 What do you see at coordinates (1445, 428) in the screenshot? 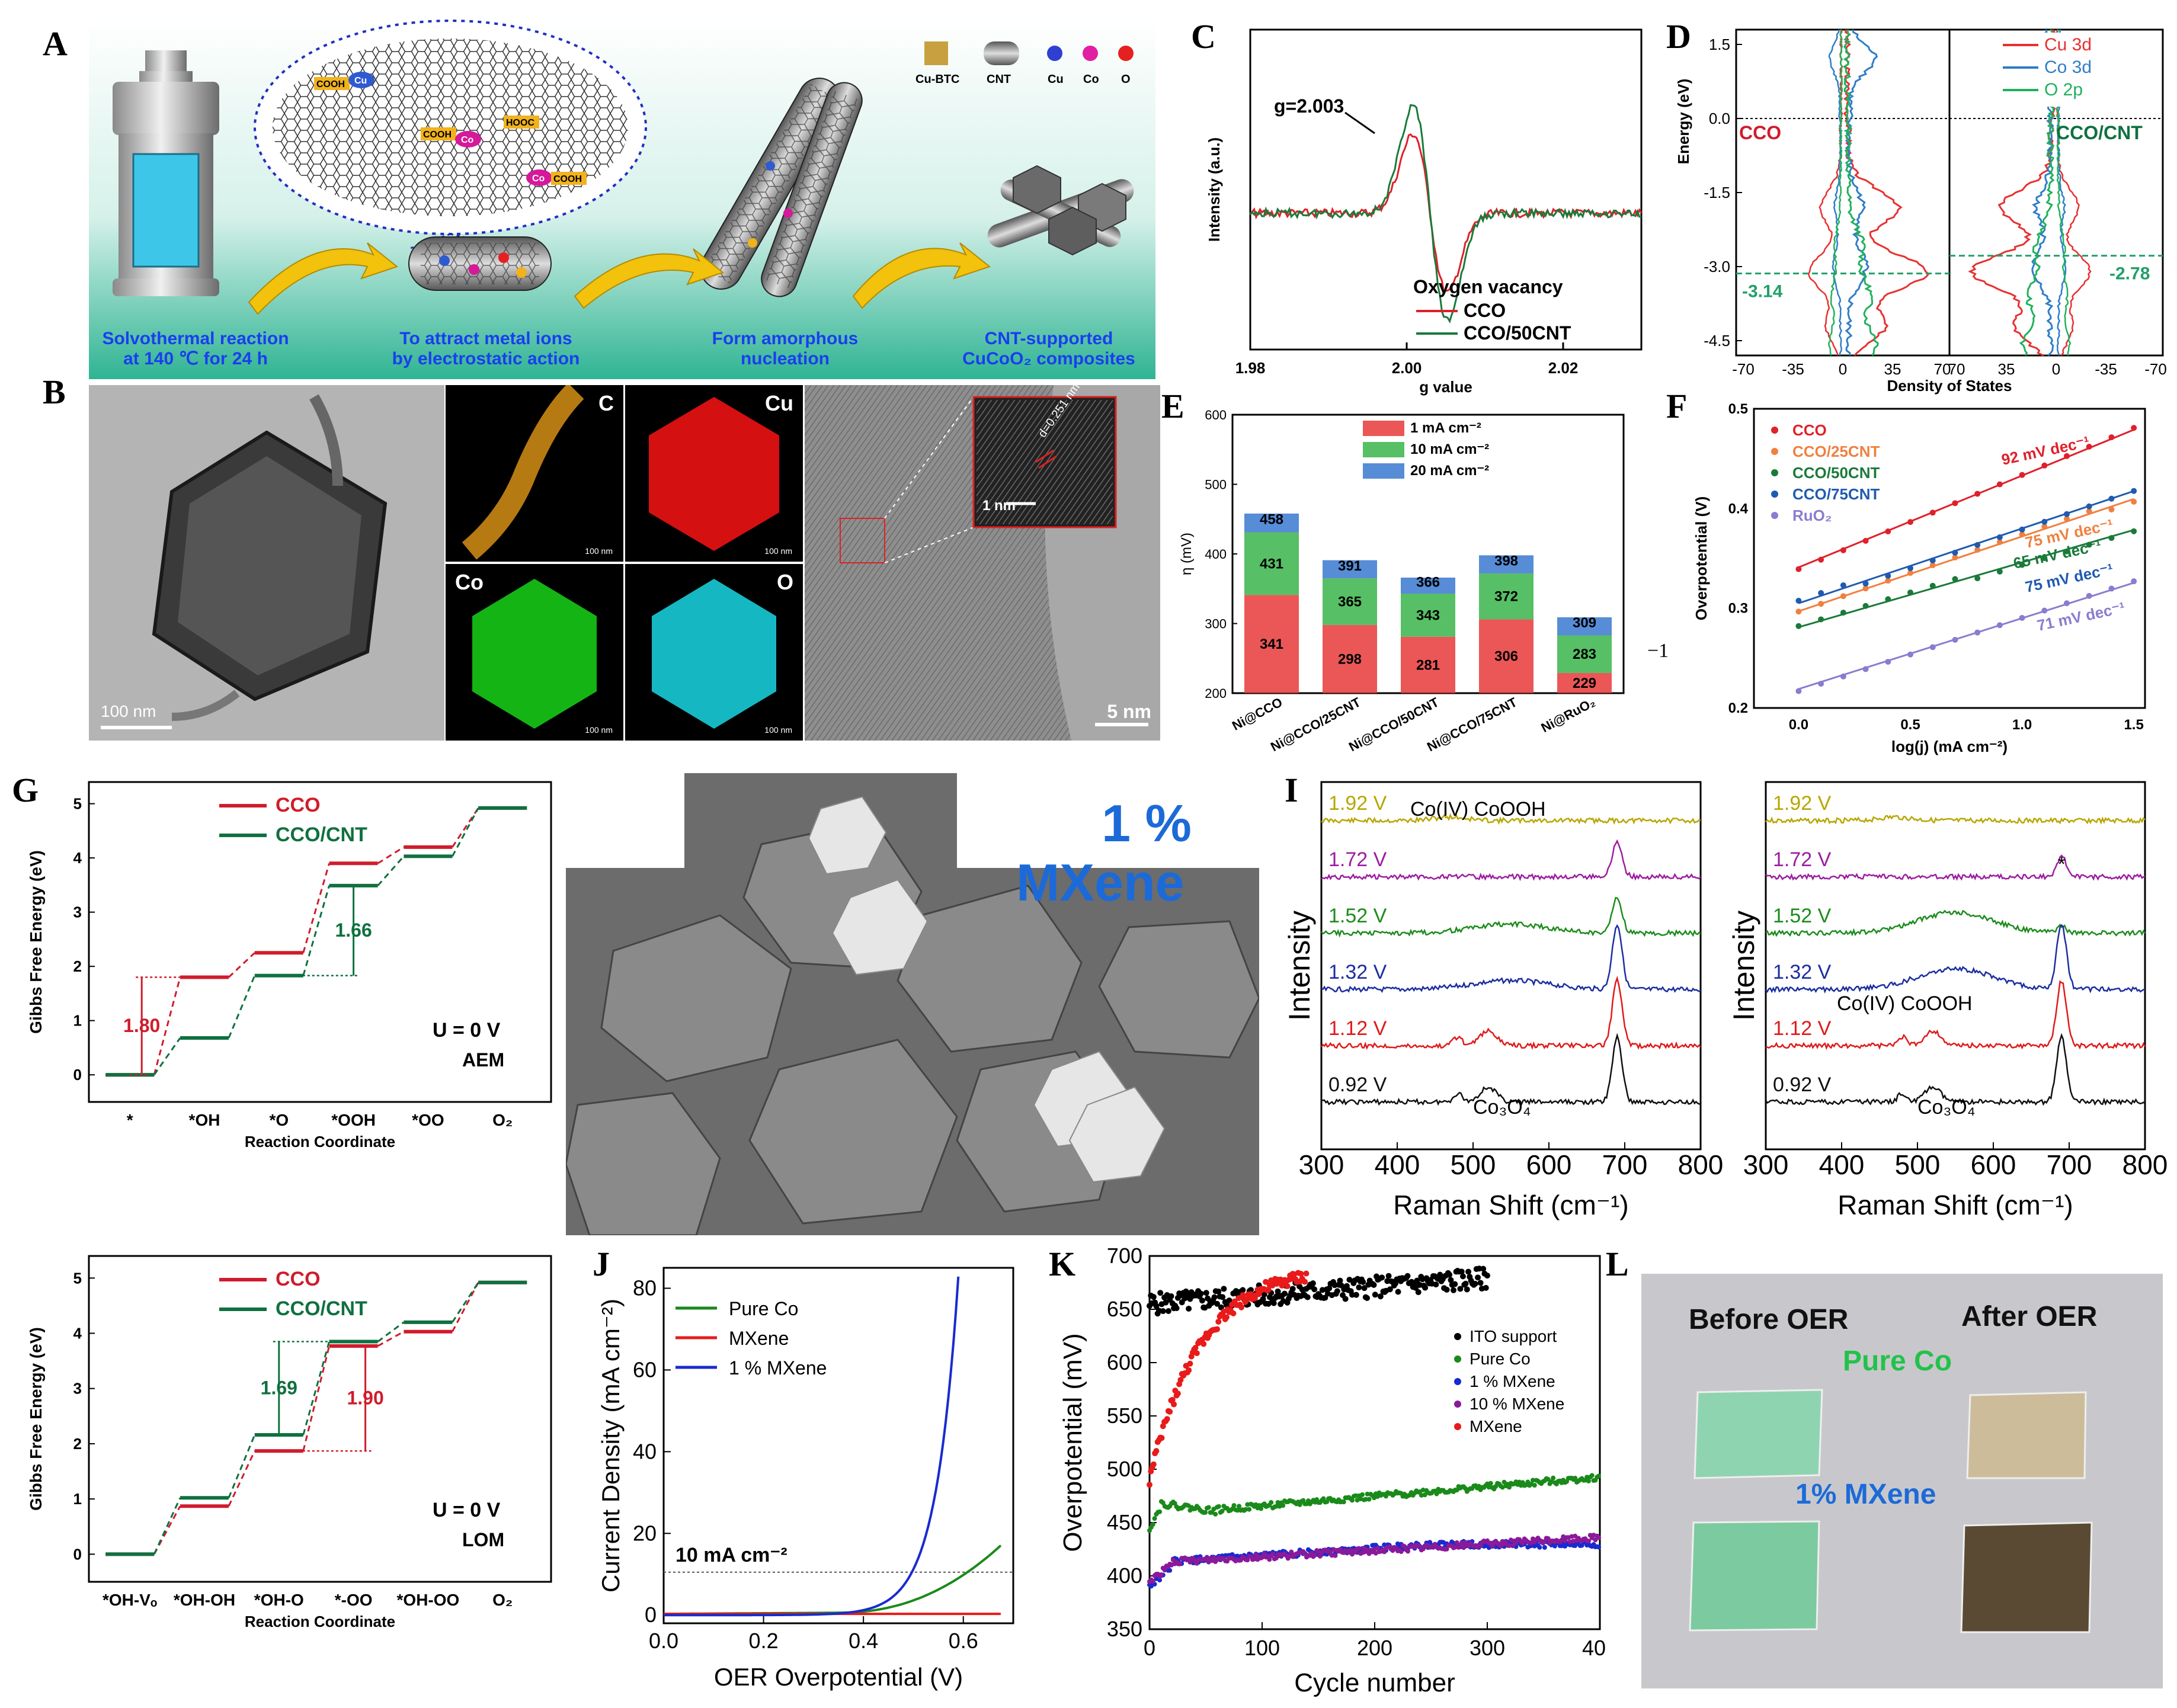
I see `legend-label: 1 mA cm⁻²` at bounding box center [1445, 428].